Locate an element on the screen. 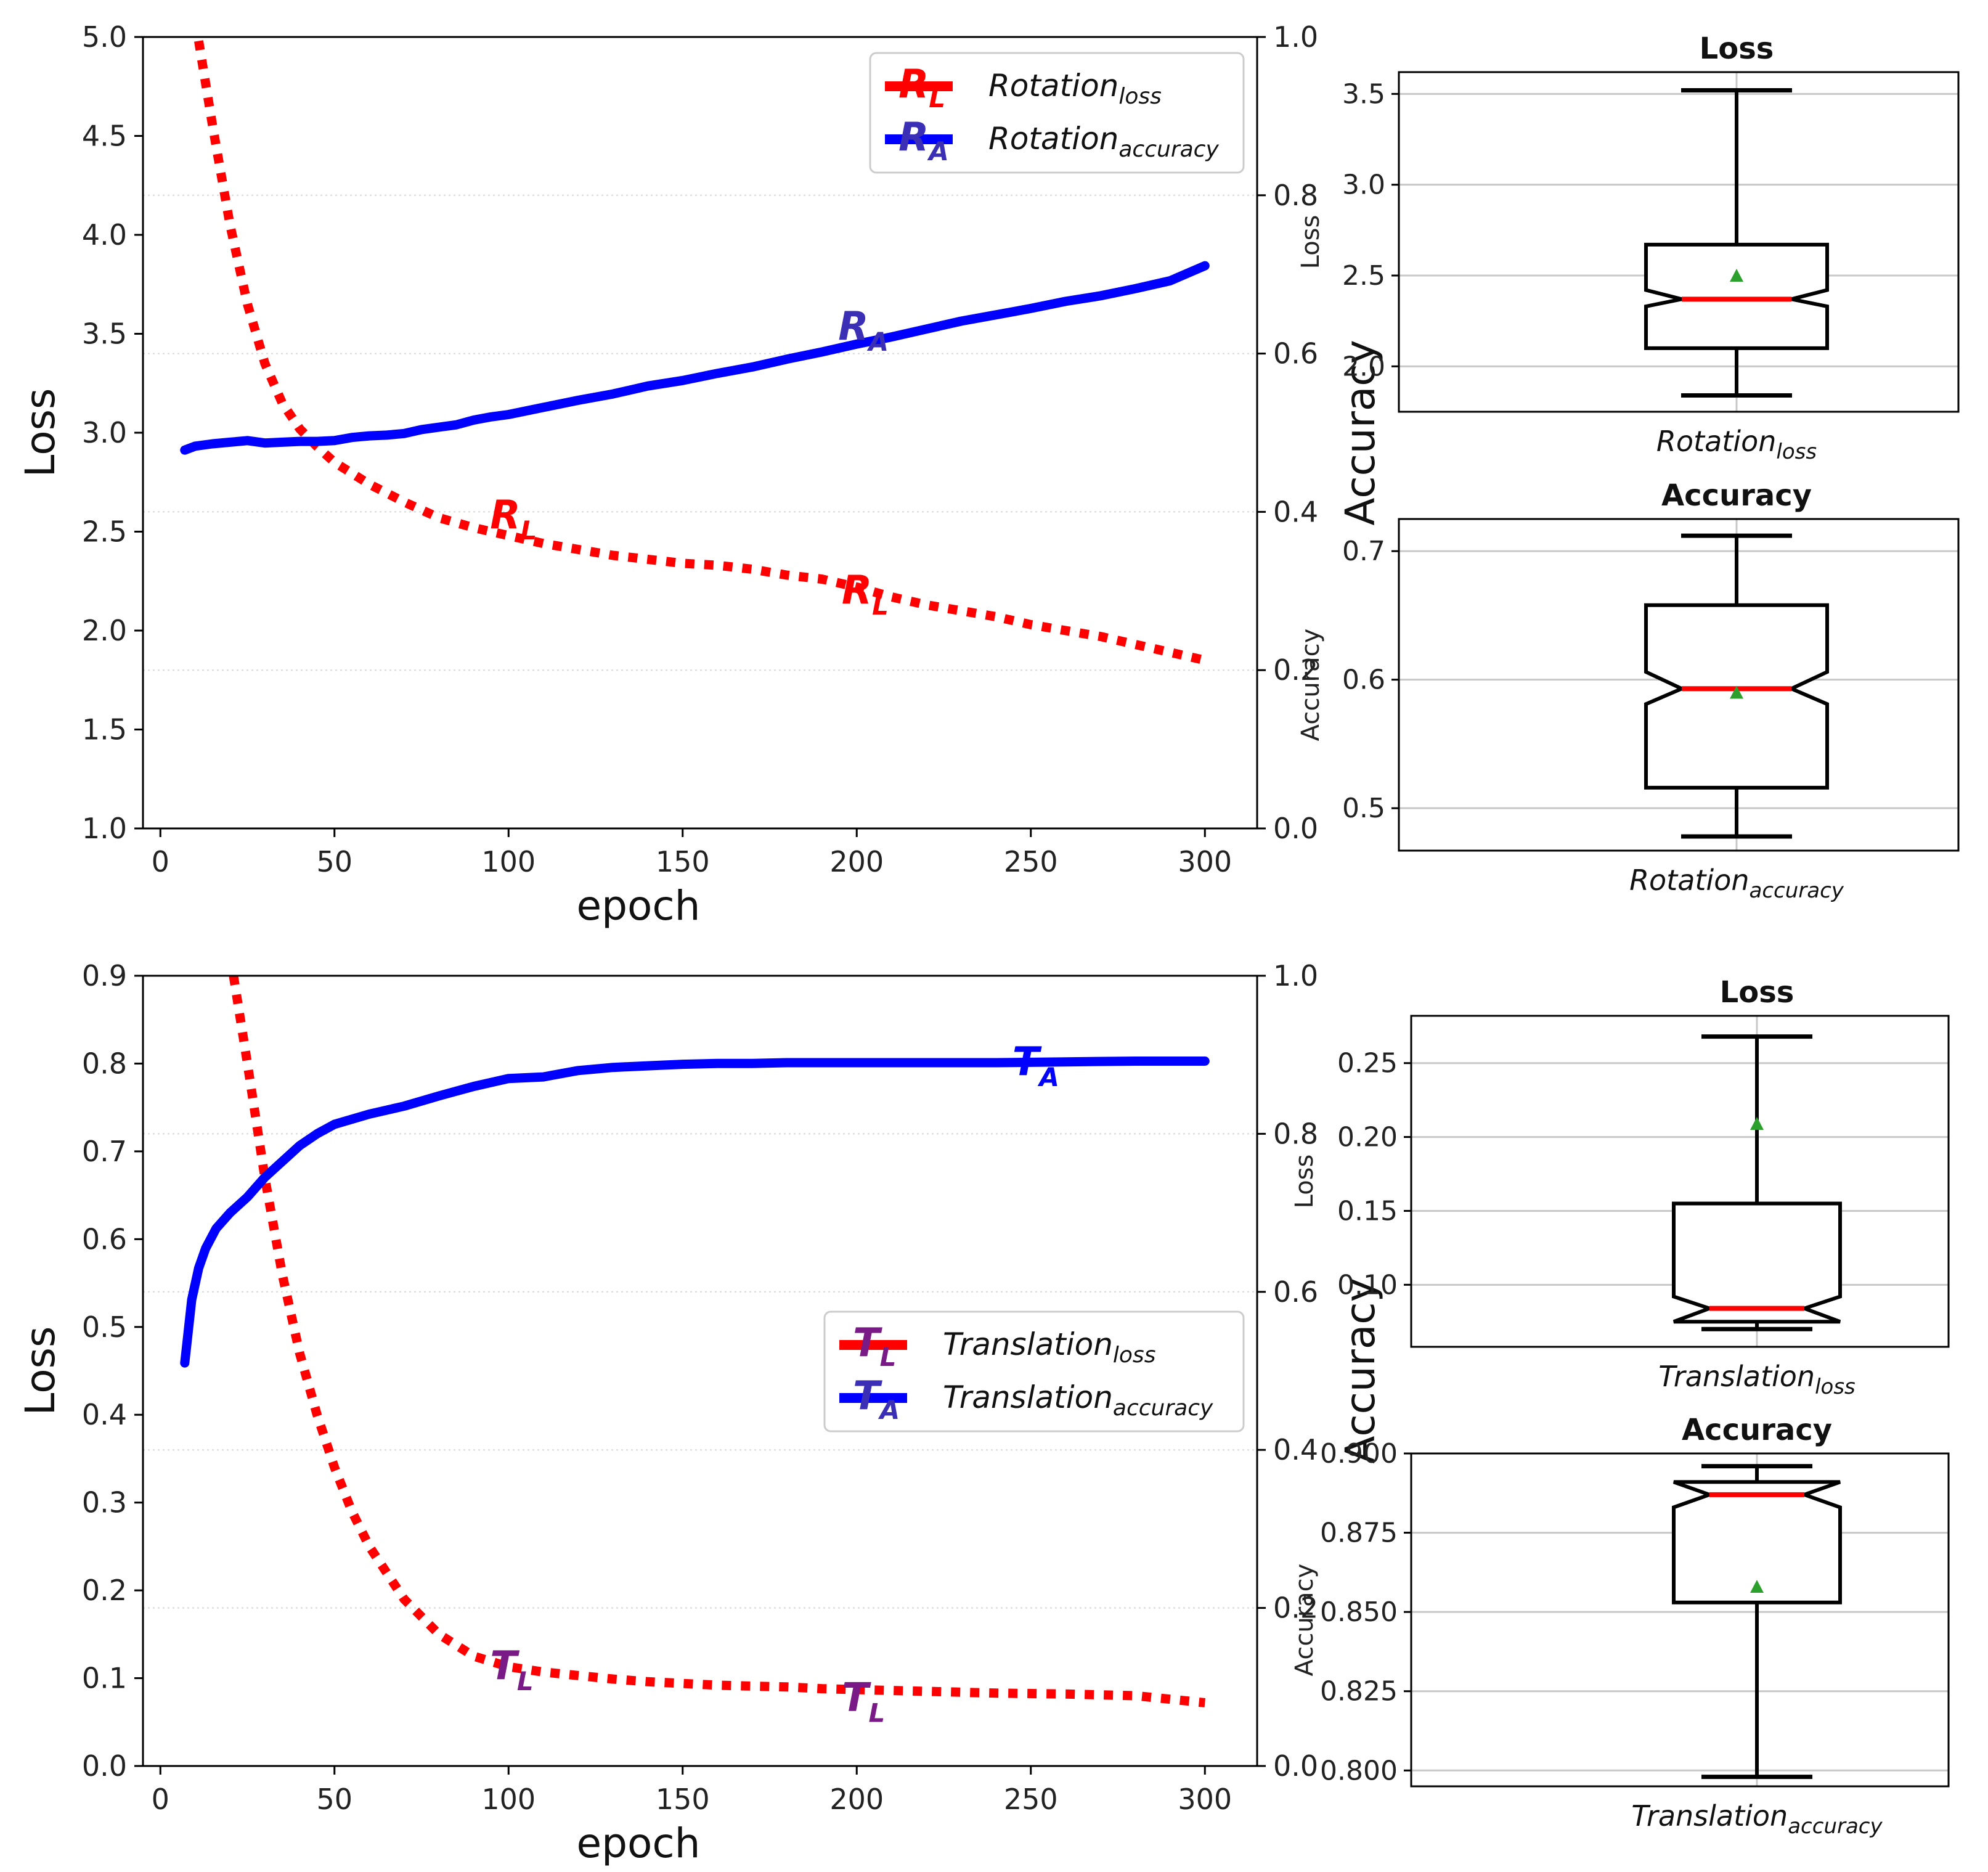  y-tick-label: 0.10 is located at coordinates (1367, 1285).